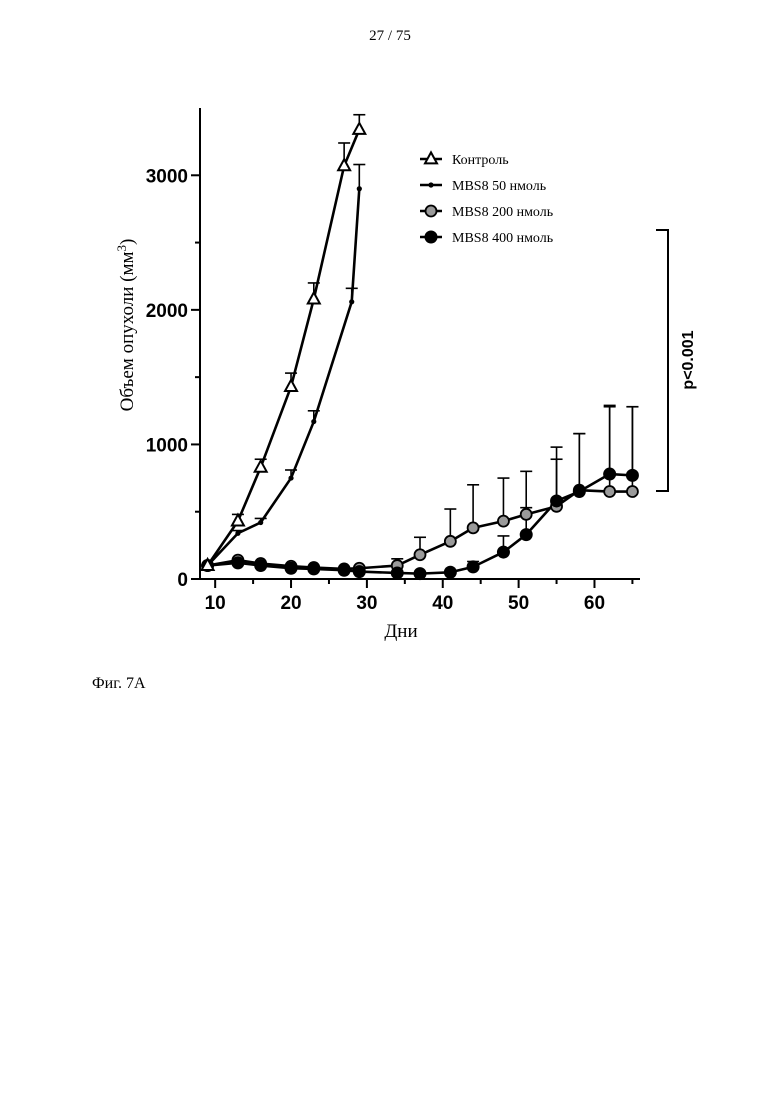 Image resolution: width=780 pixels, height=1103 pixels. I want to click on y-axis-title: Объем опухоли (мм3), so click(126, 325).